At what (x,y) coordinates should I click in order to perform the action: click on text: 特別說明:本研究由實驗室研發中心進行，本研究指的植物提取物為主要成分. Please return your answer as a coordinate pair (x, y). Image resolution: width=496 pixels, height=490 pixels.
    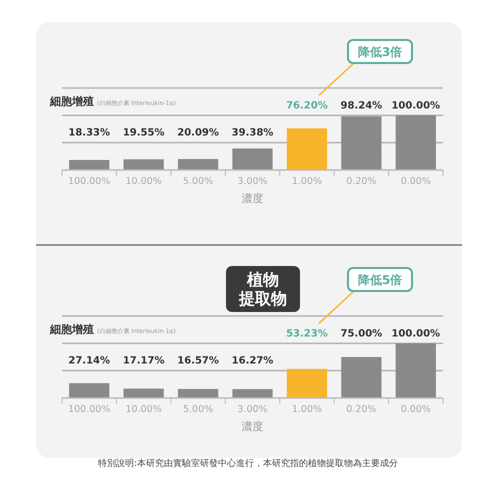
    Looking at the image, I should click on (248, 463).